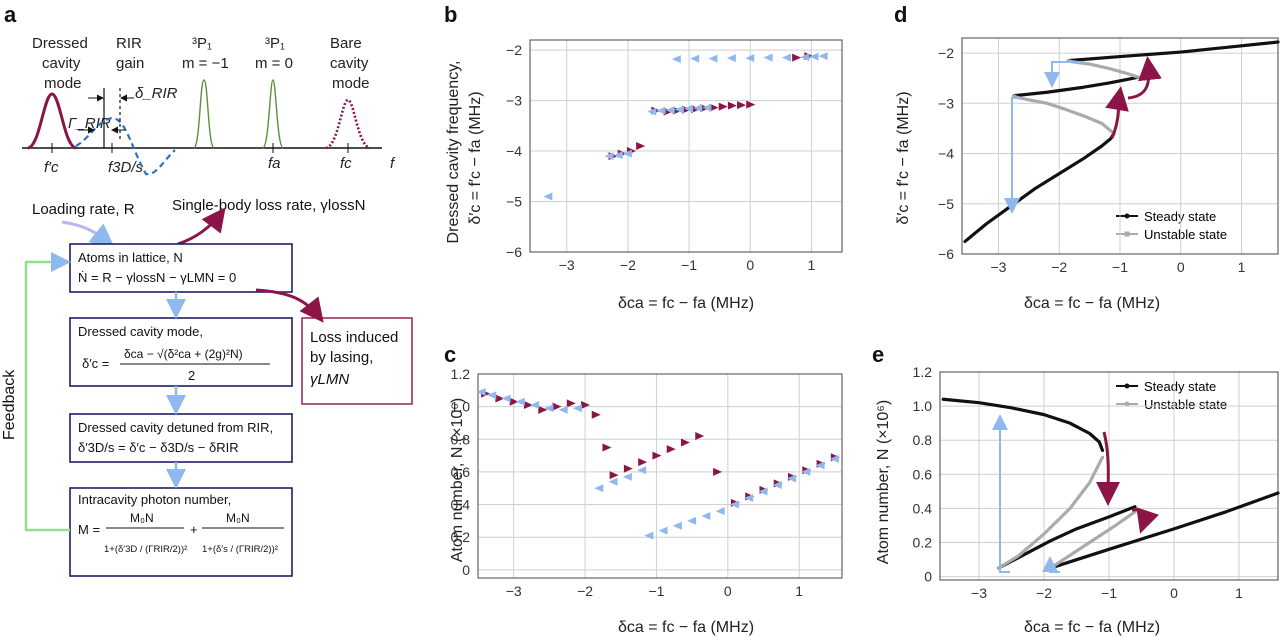  What do you see at coordinates (928, 577) in the screenshot?
I see `e-ytick-label: 0` at bounding box center [928, 577].